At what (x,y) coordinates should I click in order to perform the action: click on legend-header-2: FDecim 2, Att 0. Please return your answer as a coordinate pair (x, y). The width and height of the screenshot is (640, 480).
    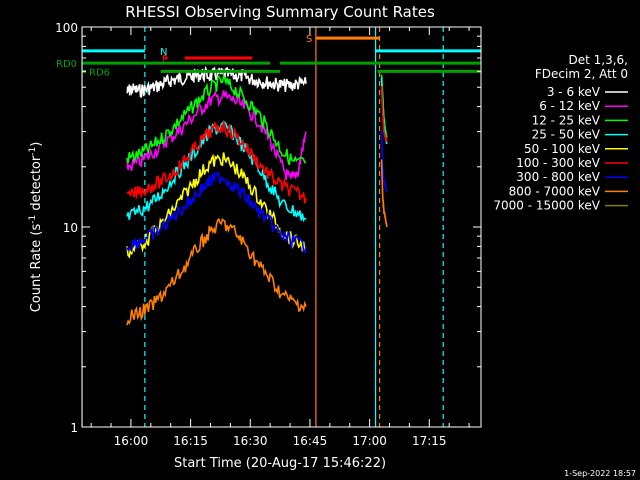
    Looking at the image, I should click on (581, 74).